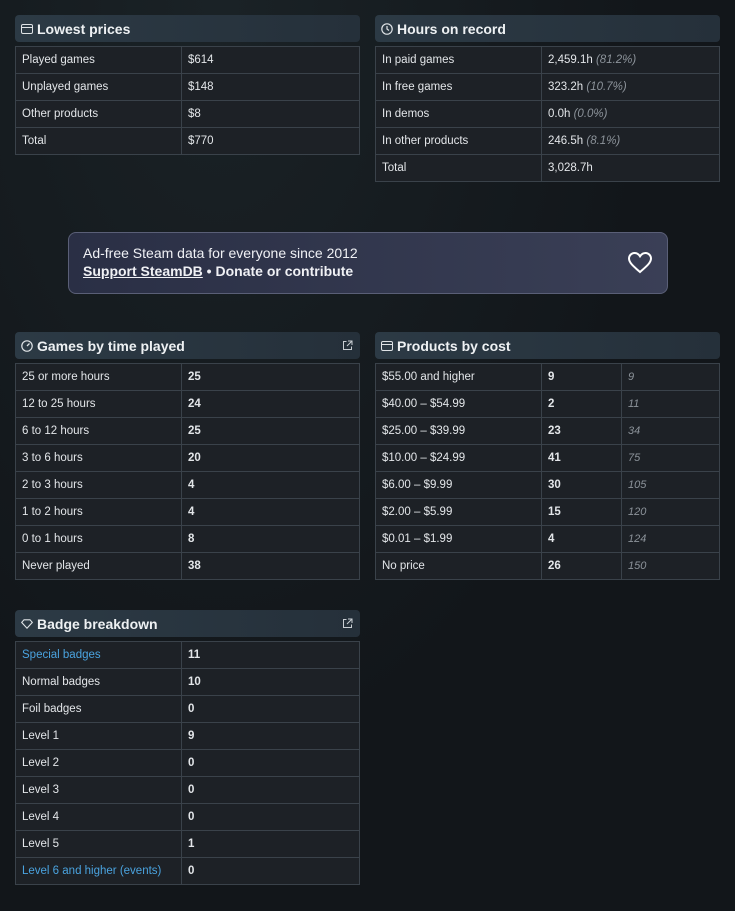 The image size is (735, 911). Describe the element at coordinates (98, 458) in the screenshot. I see `row-label: 3 to 6 hours` at that location.